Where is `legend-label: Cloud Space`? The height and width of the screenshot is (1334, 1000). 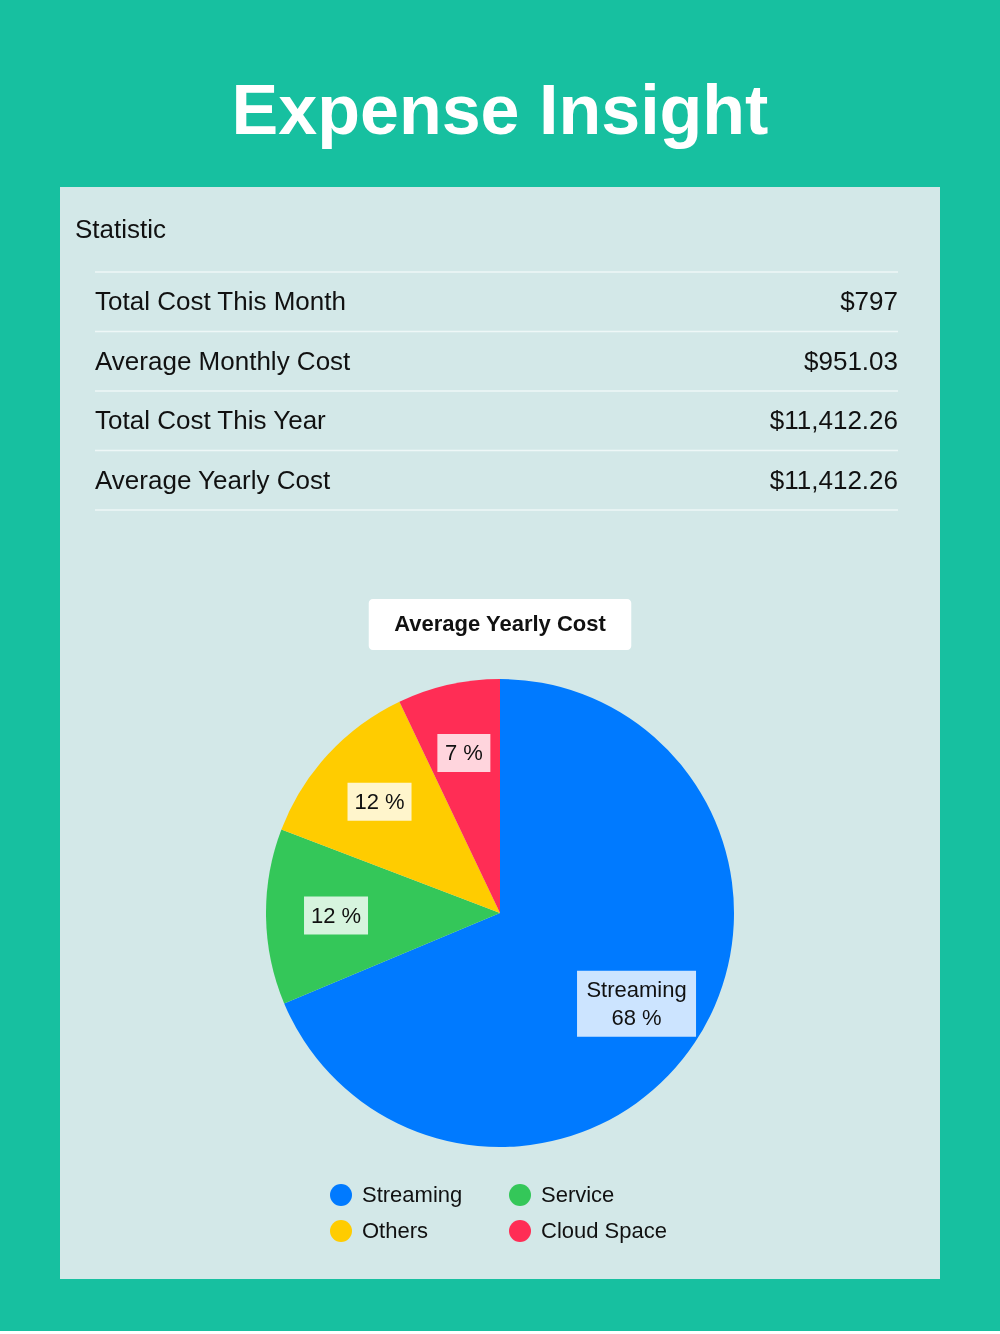
legend-label: Cloud Space is located at coordinates (604, 1230).